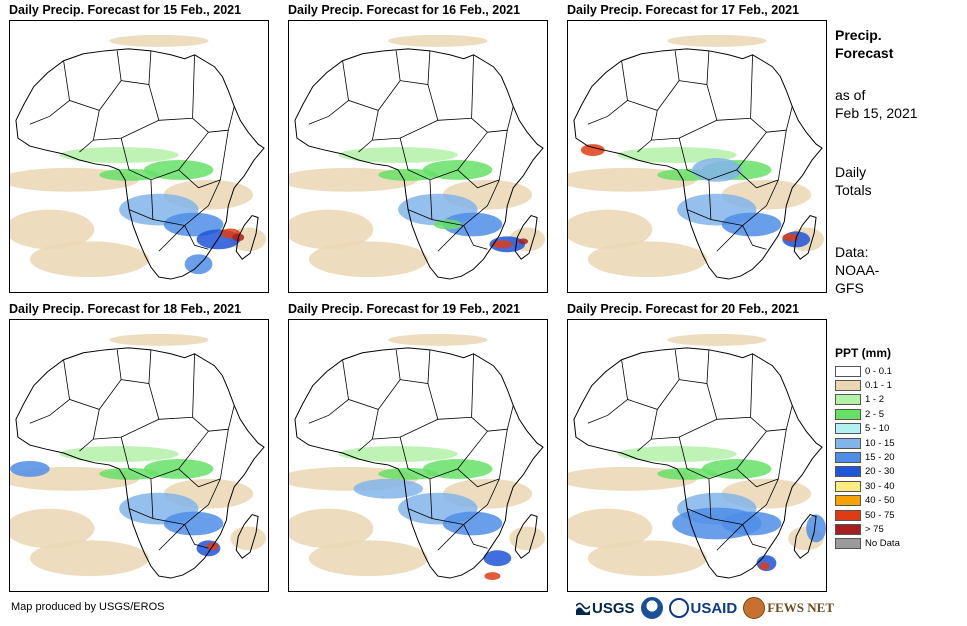 Image resolution: width=967 pixels, height=626 pixels. Describe the element at coordinates (850, 95) in the screenshot. I see `as-of-label: as of` at that location.